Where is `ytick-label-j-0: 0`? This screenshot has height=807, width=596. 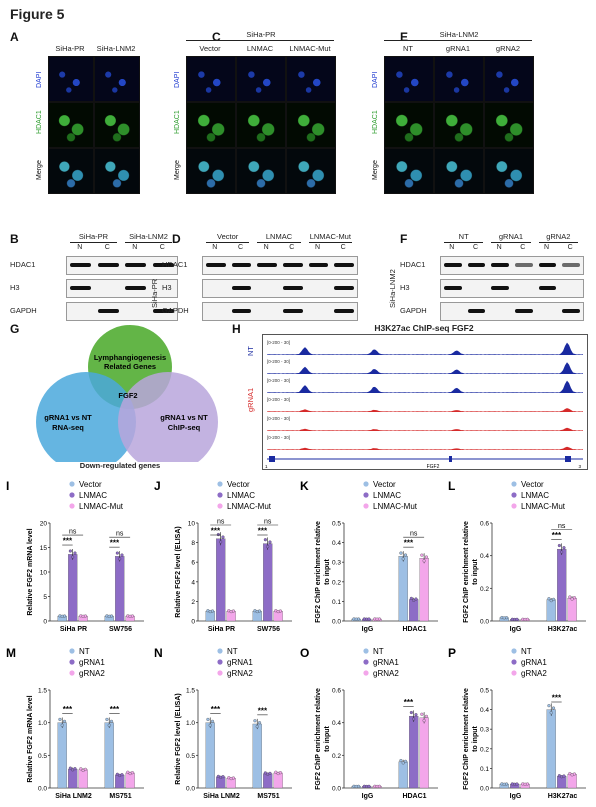
ytick-label-j-0: 0 is located at coordinates (193, 622).